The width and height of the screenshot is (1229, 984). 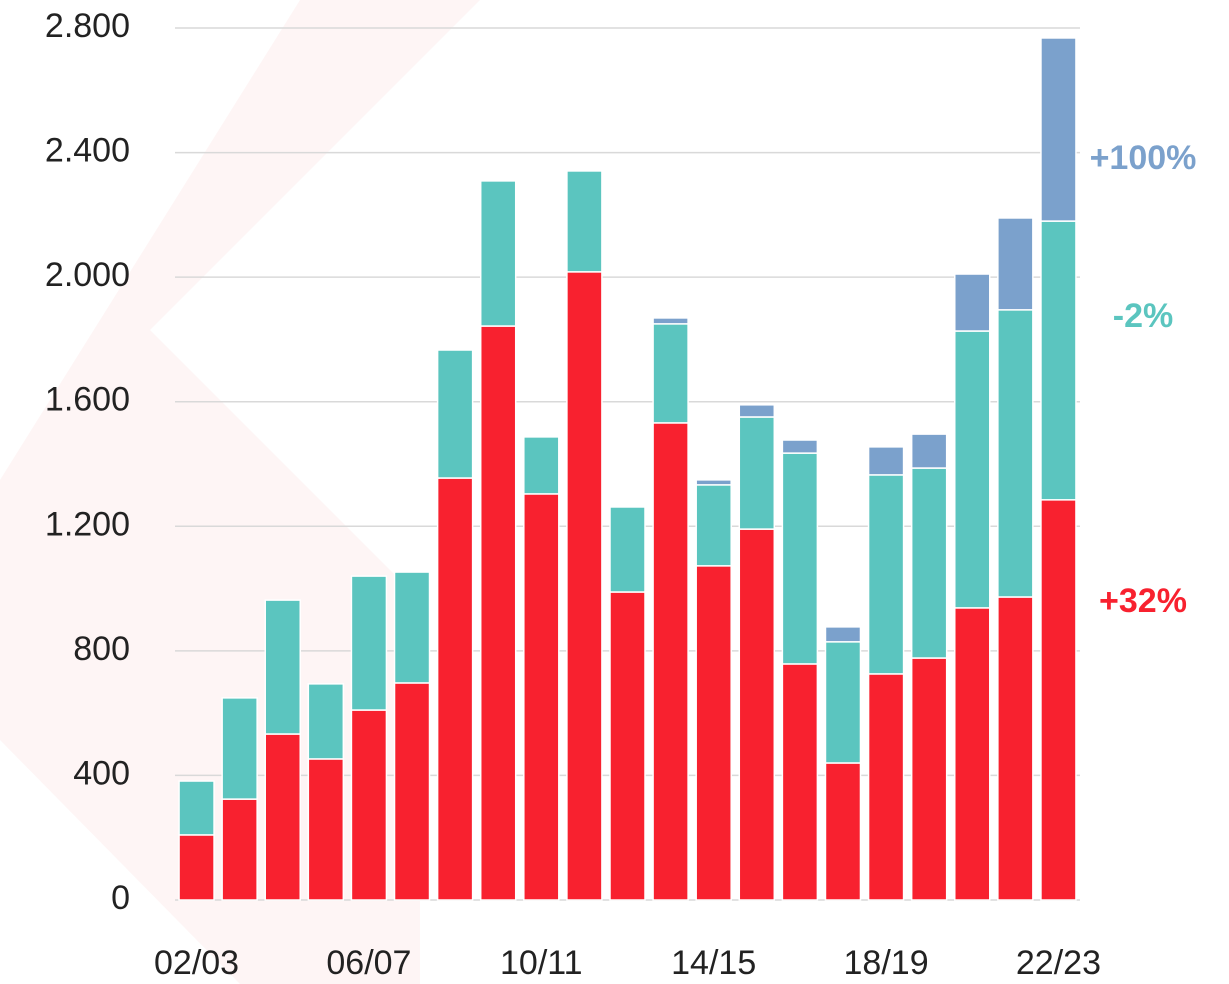 What do you see at coordinates (87, 151) in the screenshot?
I see `y-tick-label: 2.400` at bounding box center [87, 151].